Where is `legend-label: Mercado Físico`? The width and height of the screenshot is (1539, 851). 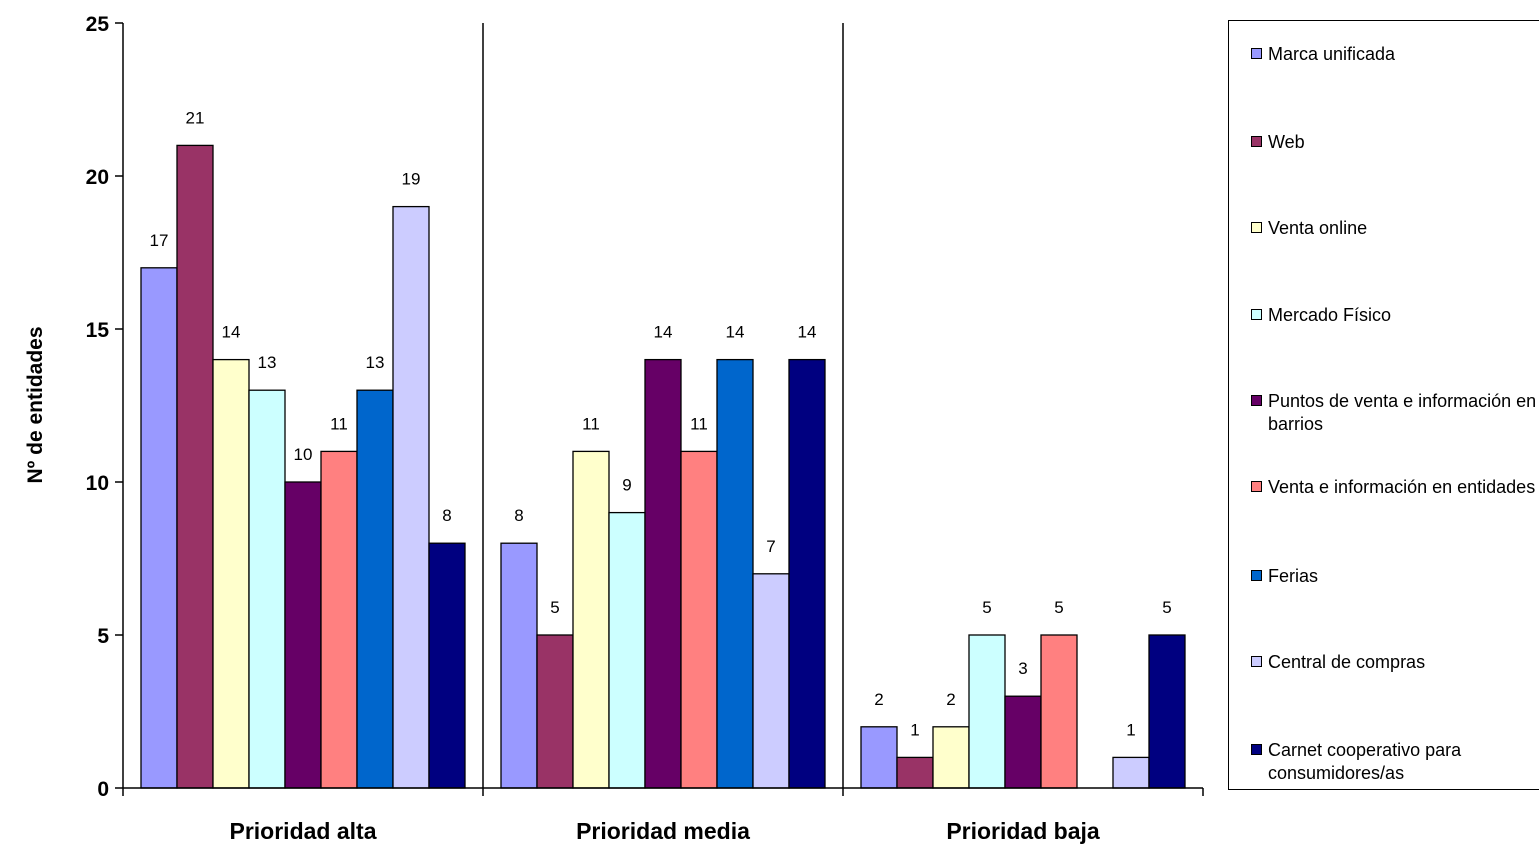 legend-label: Mercado Físico is located at coordinates (1330, 315).